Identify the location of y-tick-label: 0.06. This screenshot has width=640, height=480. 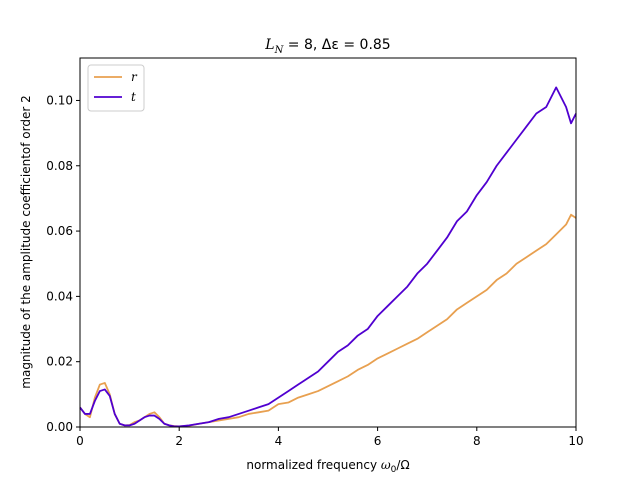
(59, 231).